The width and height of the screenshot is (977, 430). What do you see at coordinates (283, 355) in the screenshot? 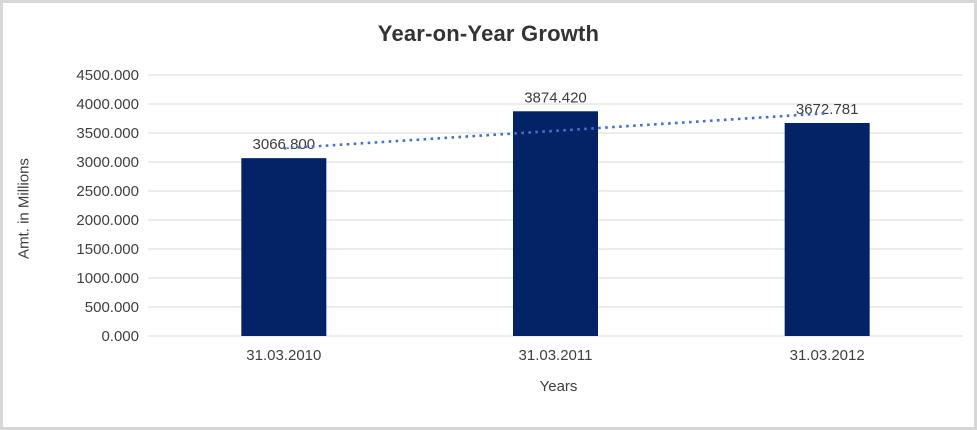
I see `x-axis-tick-label: 31.03.2010` at bounding box center [283, 355].